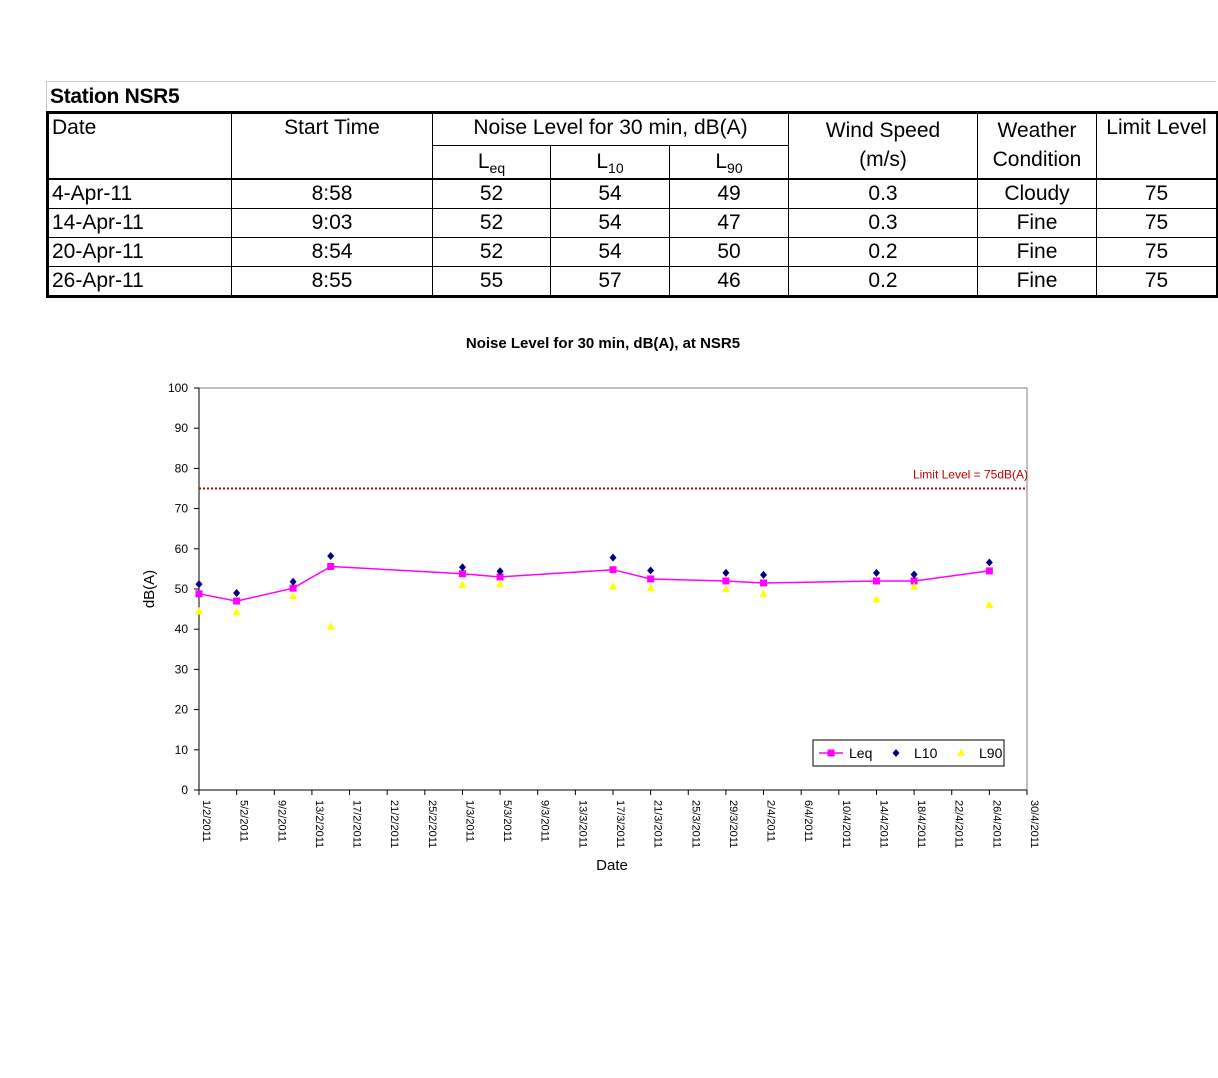  Describe the element at coordinates (1037, 159) in the screenshot. I see `header-weather-line2: Condition` at that location.